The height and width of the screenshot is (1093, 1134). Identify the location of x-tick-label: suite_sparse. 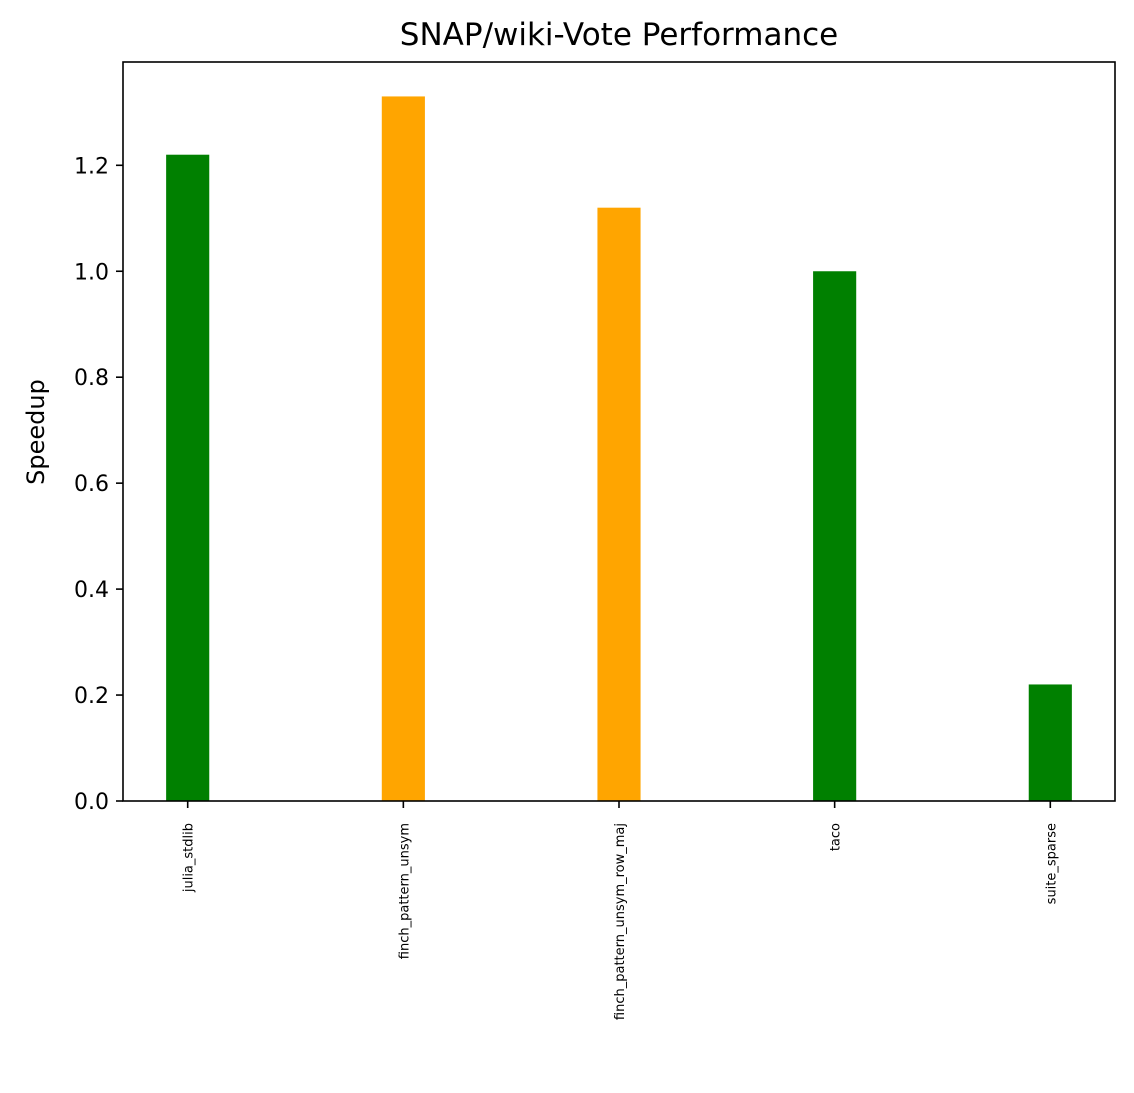
(1051, 863).